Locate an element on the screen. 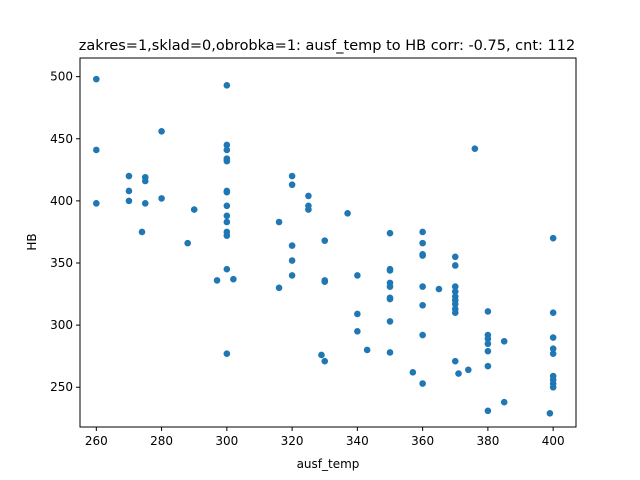 This screenshot has height=480, width=640. x-tick-label: 360 is located at coordinates (422, 441).